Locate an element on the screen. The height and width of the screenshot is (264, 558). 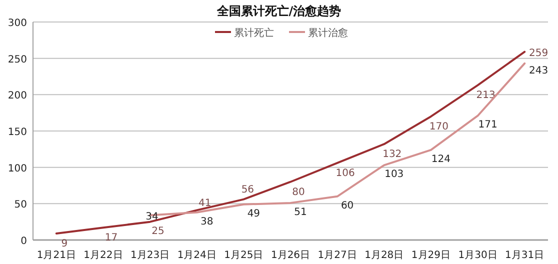
data-label: 80 is located at coordinates (298, 192).